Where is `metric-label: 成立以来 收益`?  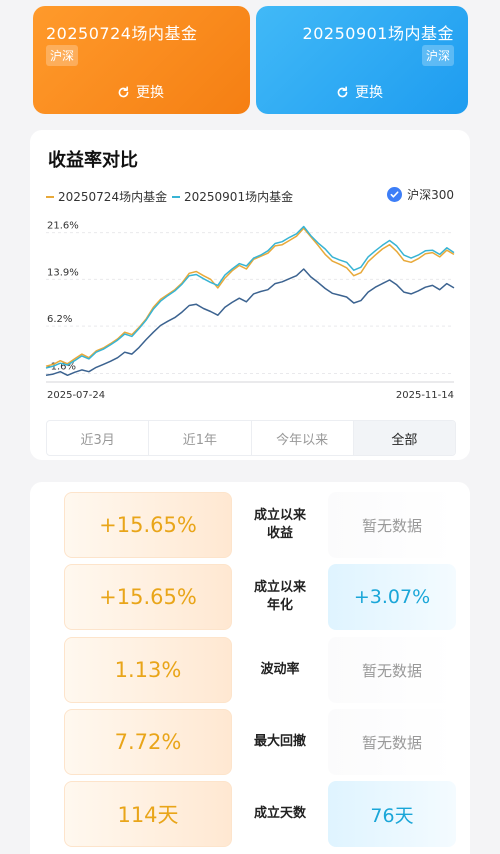
metric-label: 成立以来 收益 is located at coordinates (280, 525).